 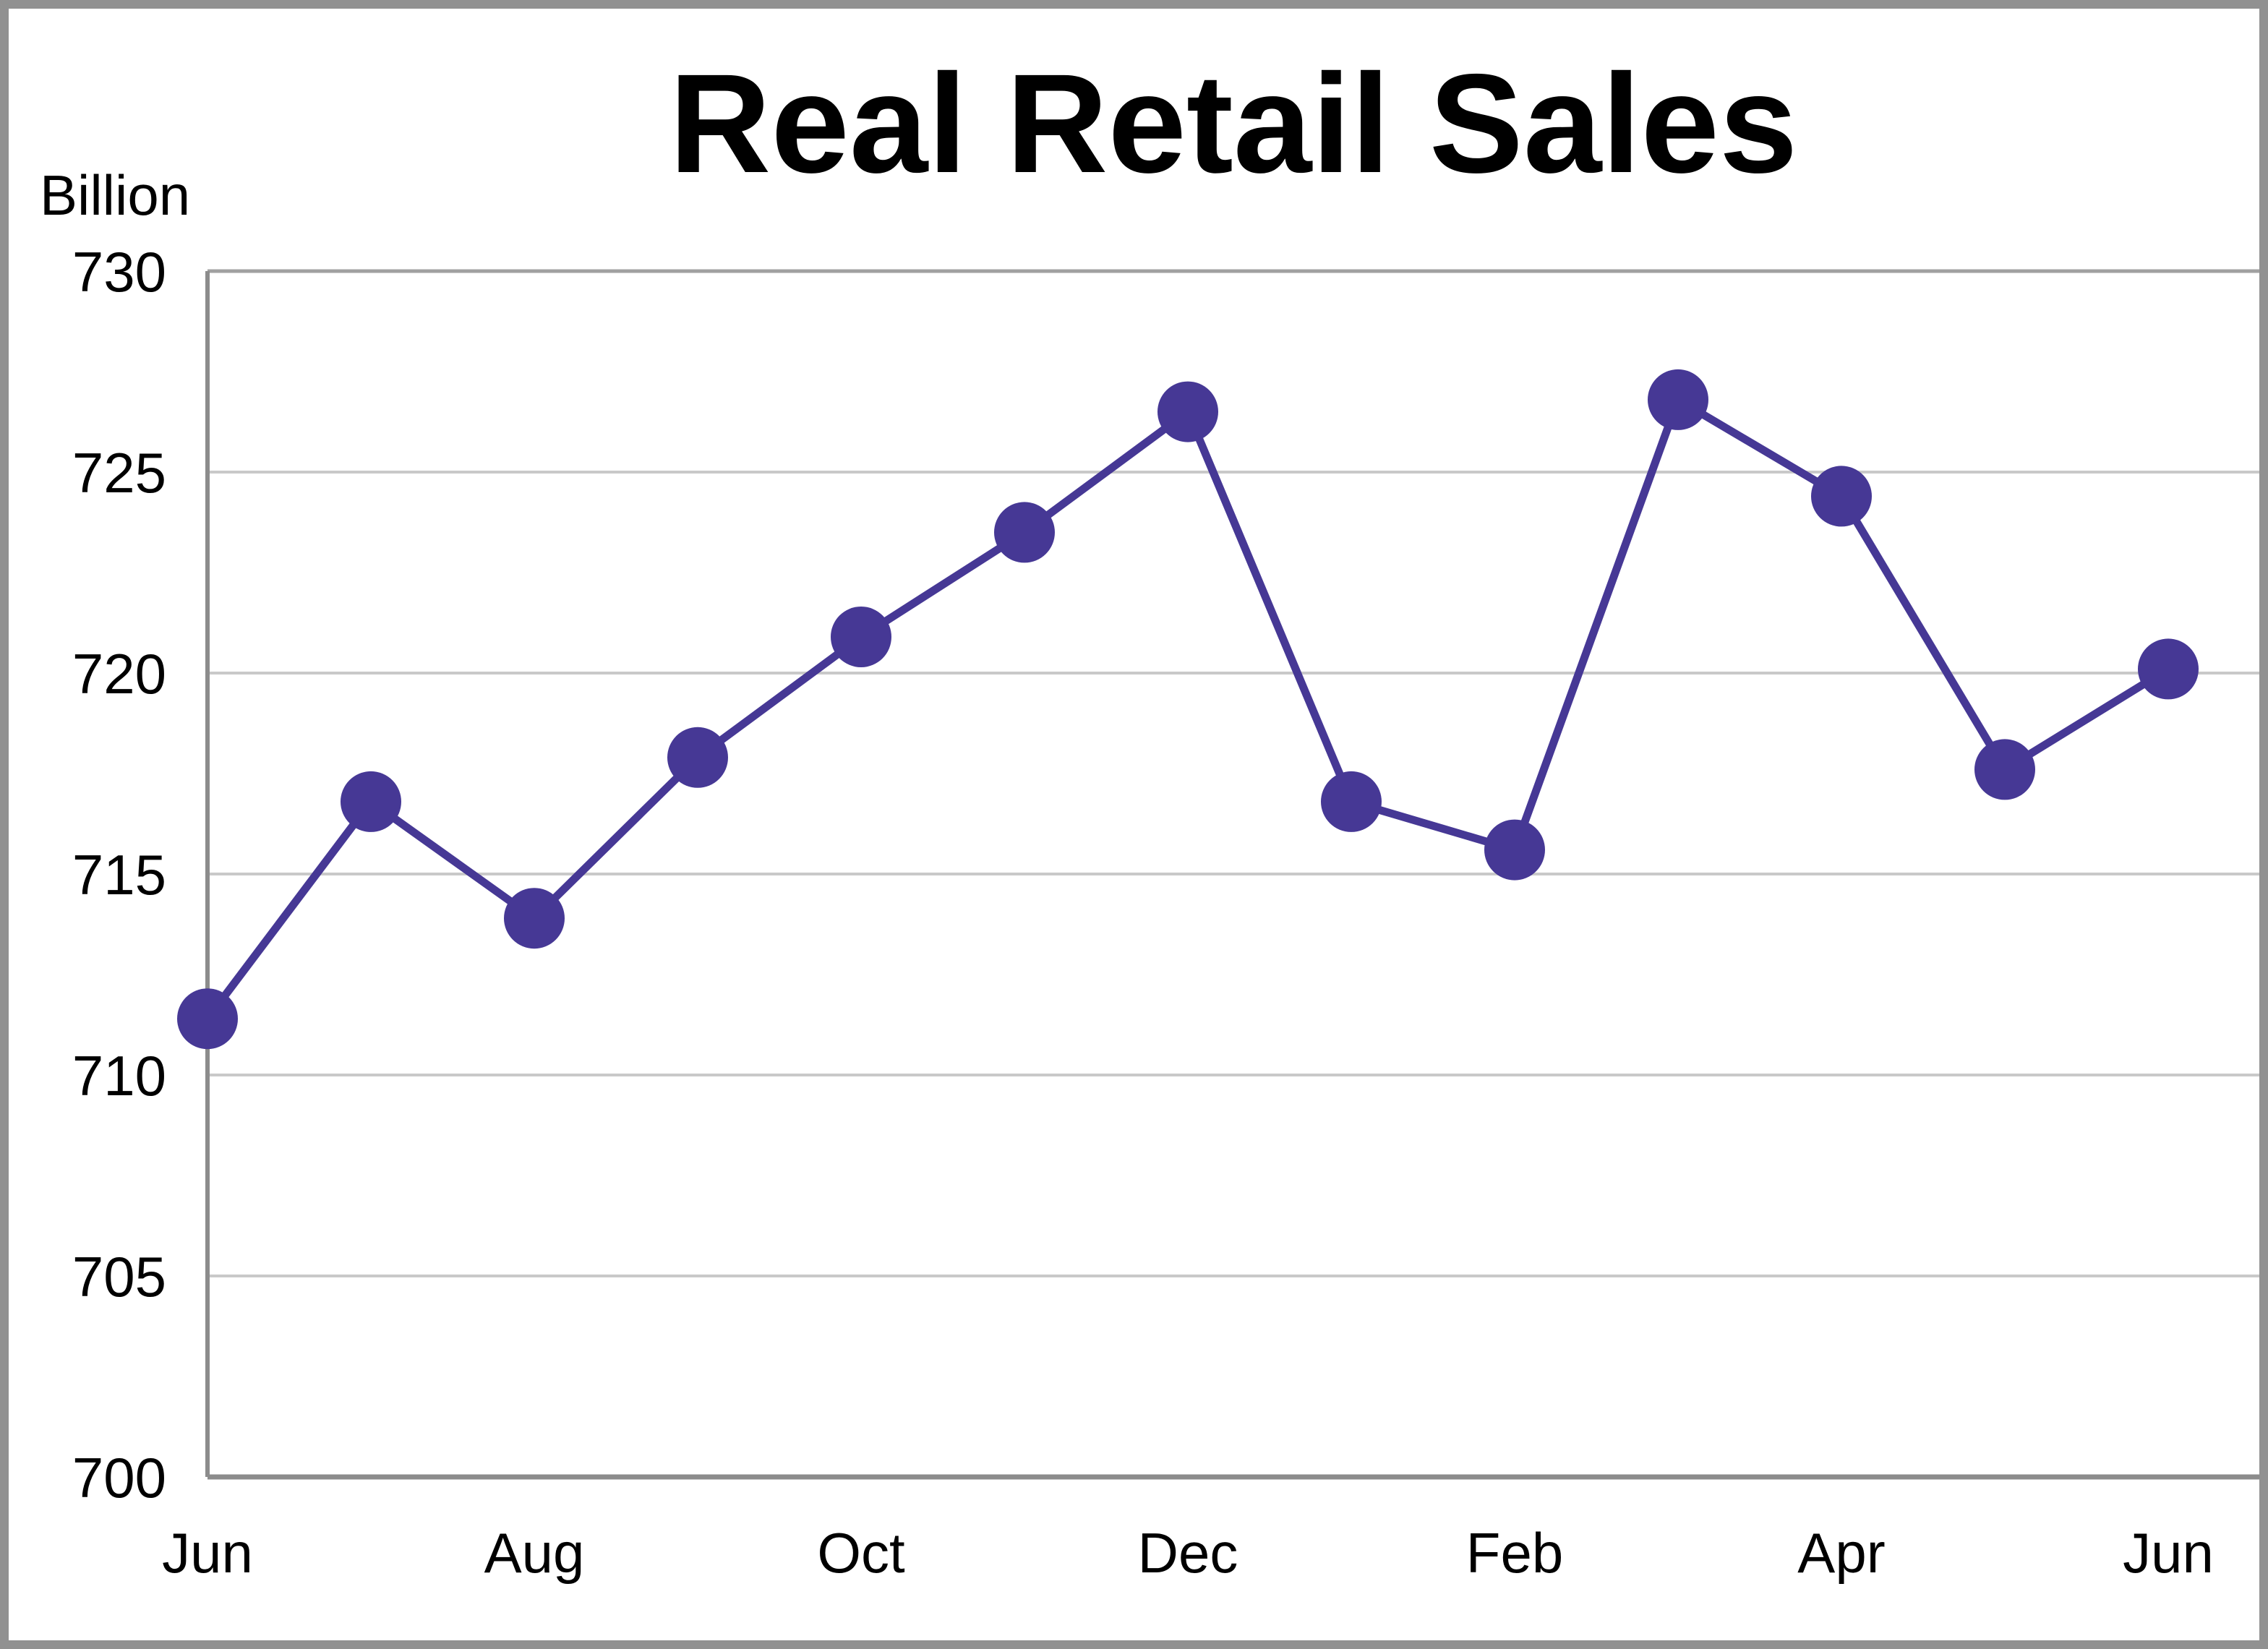 What do you see at coordinates (119, 473) in the screenshot?
I see `y-tick-label: 725` at bounding box center [119, 473].